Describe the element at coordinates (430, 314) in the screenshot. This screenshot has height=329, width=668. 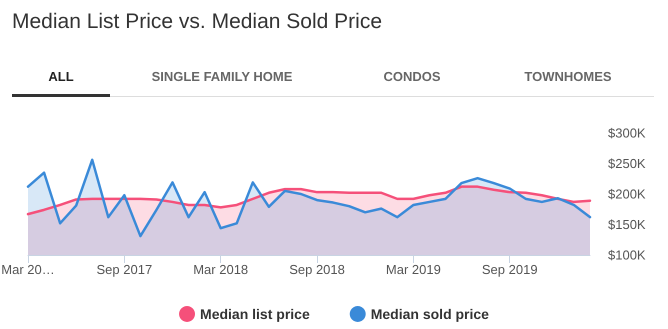
I see `legend-label: Median sold price` at that location.